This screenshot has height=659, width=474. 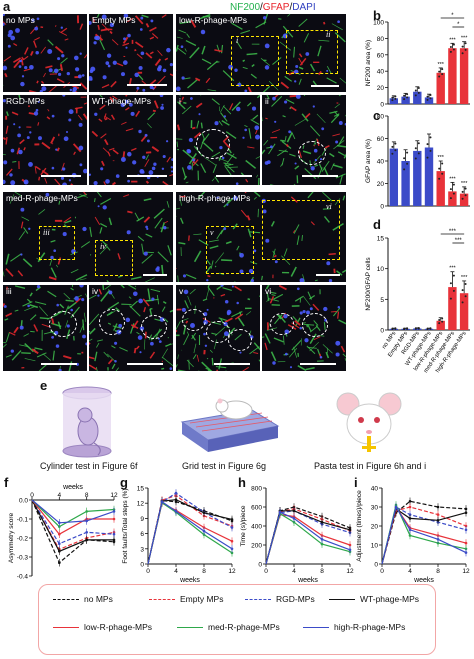 I want to click on micro-background, so click(x=261, y=53).